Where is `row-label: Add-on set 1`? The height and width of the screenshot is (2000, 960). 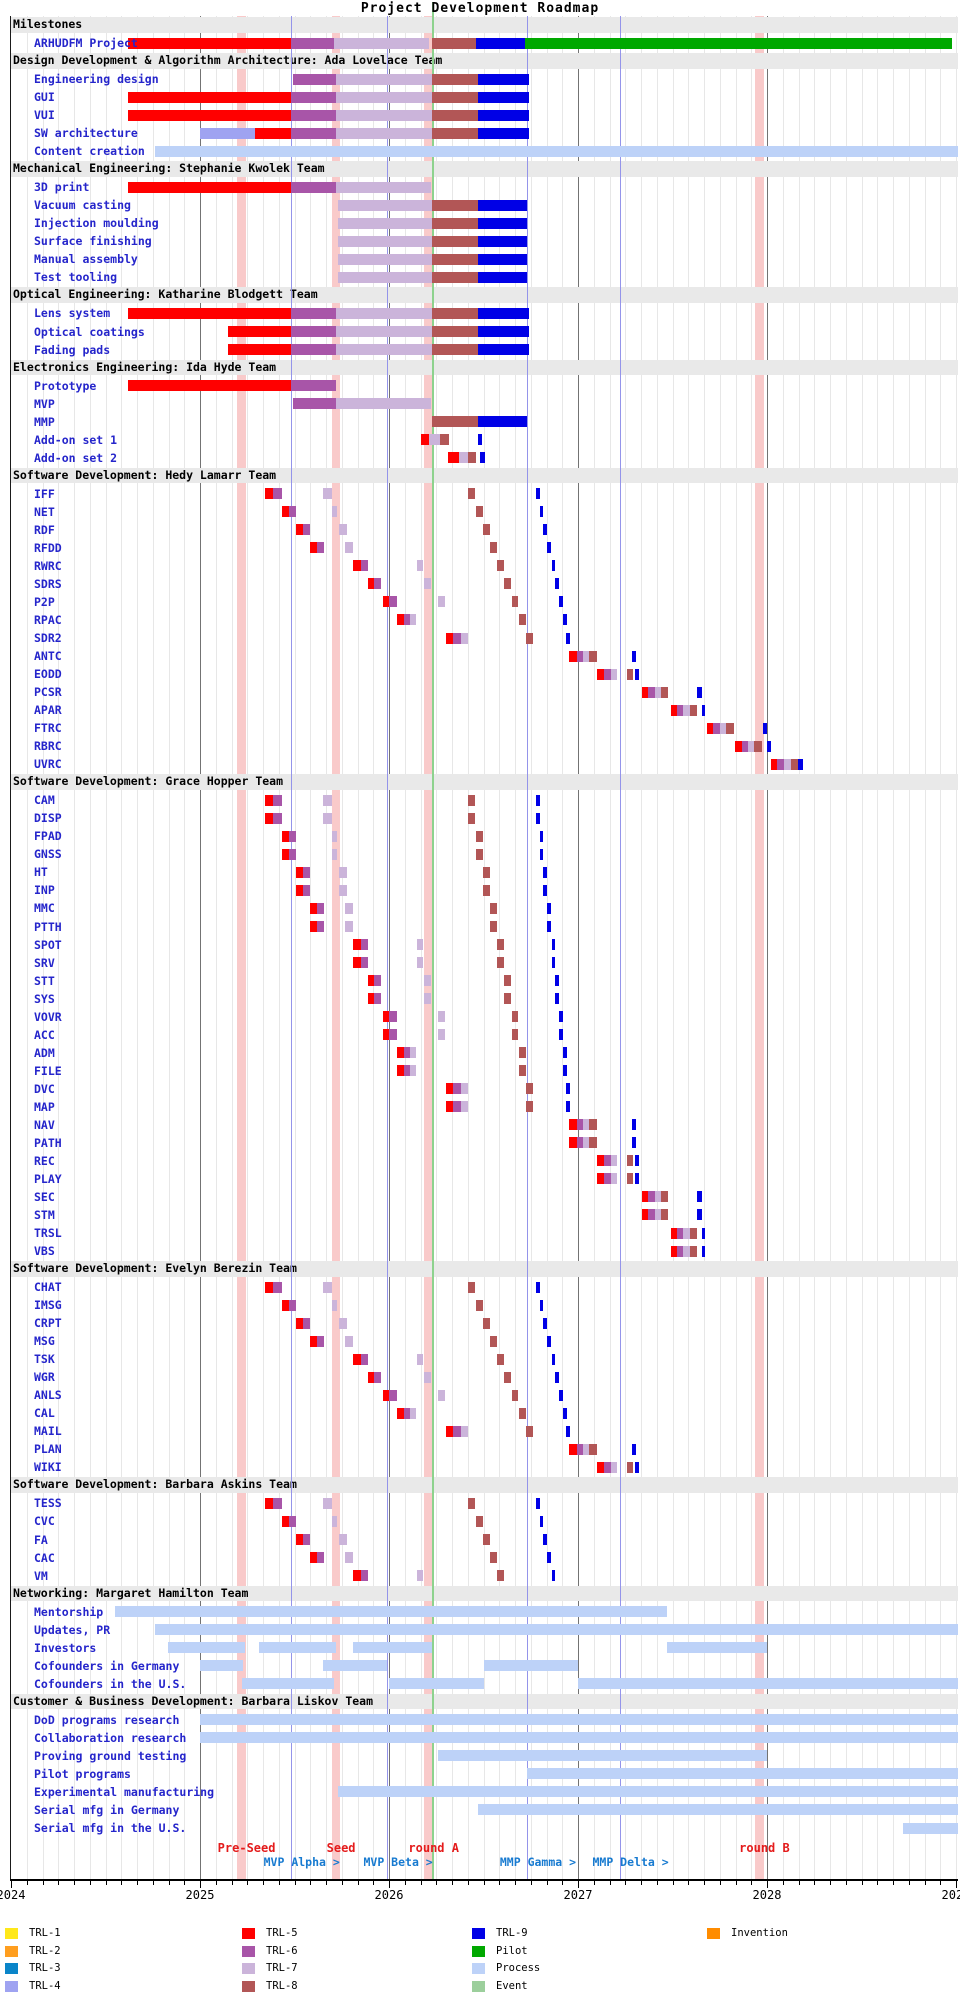 row-label: Add-on set 1 is located at coordinates (76, 439).